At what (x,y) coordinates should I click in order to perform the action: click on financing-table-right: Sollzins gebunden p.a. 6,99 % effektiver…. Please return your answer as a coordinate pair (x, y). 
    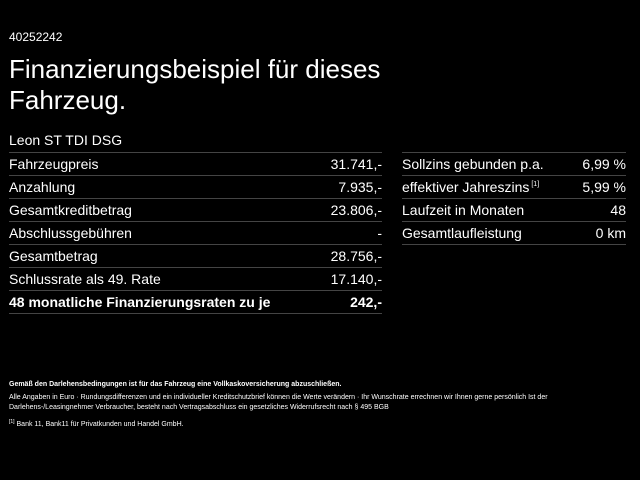
    Looking at the image, I should click on (514, 198).